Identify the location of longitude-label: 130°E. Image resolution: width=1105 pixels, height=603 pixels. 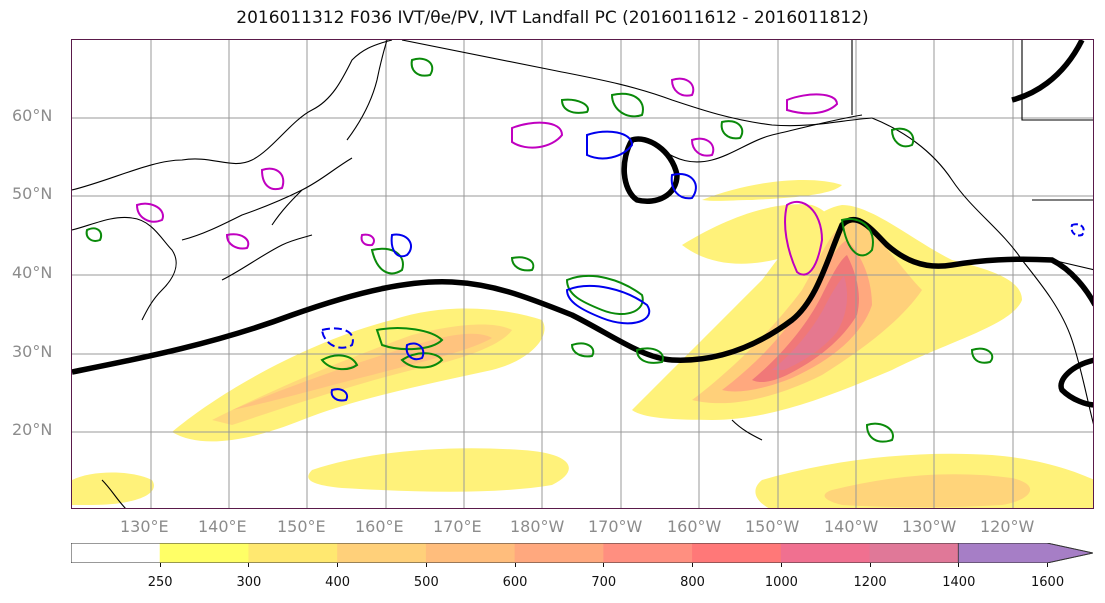
(144, 526).